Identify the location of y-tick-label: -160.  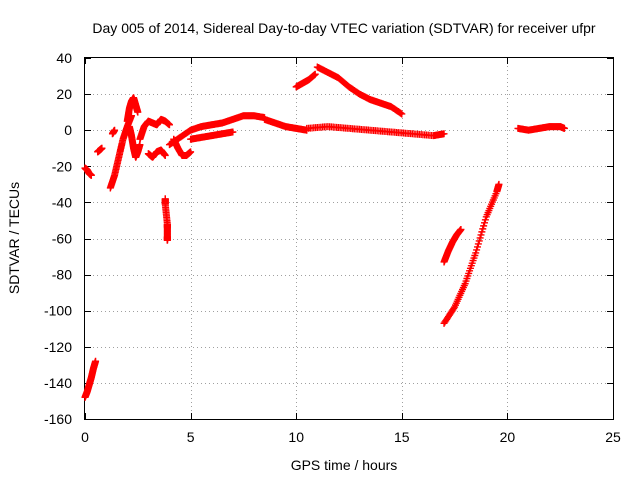
(58, 419).